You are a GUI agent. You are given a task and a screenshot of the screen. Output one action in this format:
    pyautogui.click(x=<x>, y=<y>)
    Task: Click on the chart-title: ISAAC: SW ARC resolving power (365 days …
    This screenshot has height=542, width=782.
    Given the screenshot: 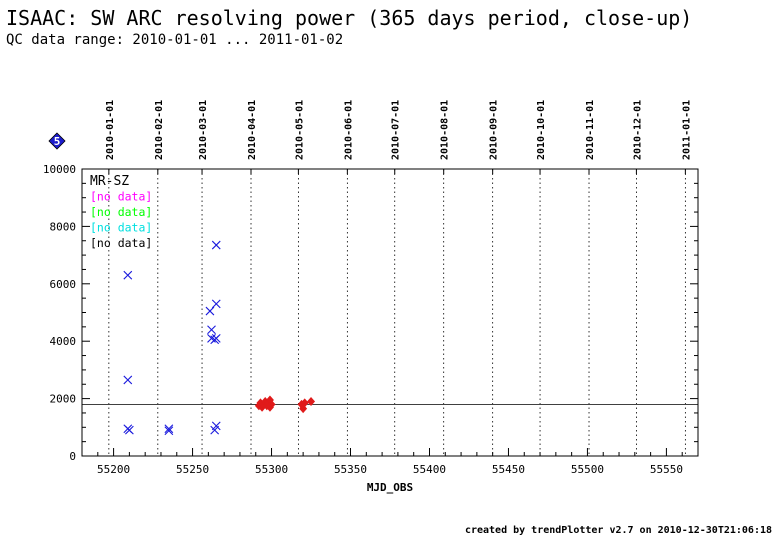 What is the action you would take?
    pyautogui.click(x=349, y=18)
    